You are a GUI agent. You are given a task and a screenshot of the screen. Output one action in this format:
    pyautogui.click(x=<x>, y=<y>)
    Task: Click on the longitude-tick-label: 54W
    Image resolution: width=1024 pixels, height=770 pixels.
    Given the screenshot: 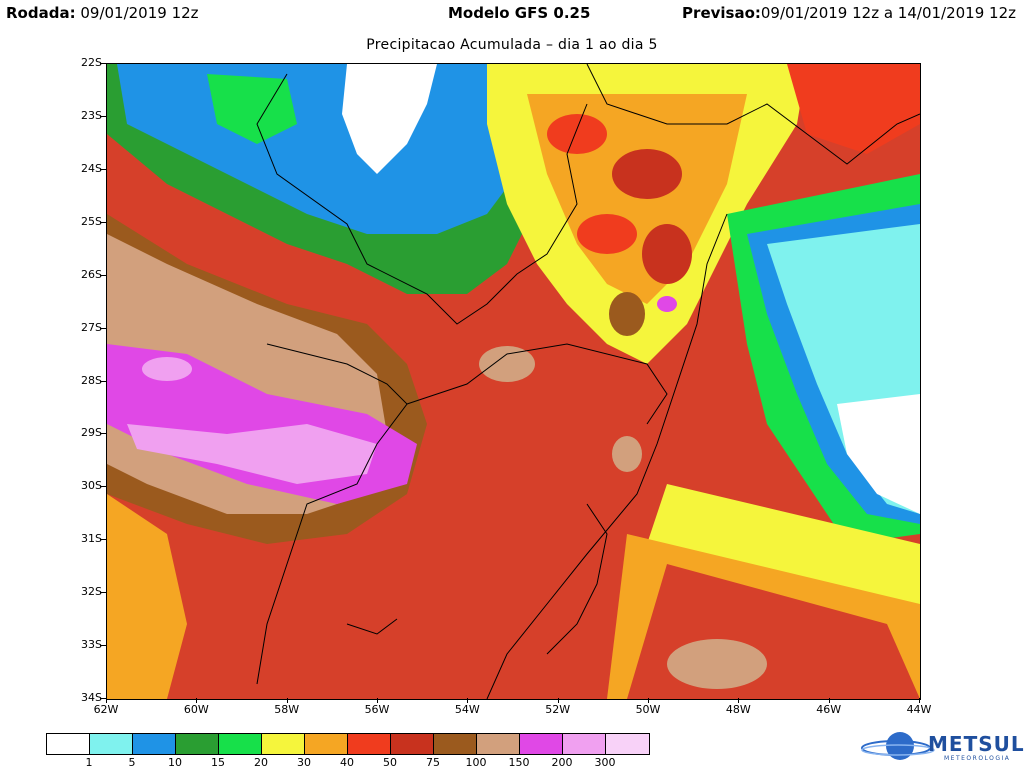 What is the action you would take?
    pyautogui.click(x=467, y=709)
    